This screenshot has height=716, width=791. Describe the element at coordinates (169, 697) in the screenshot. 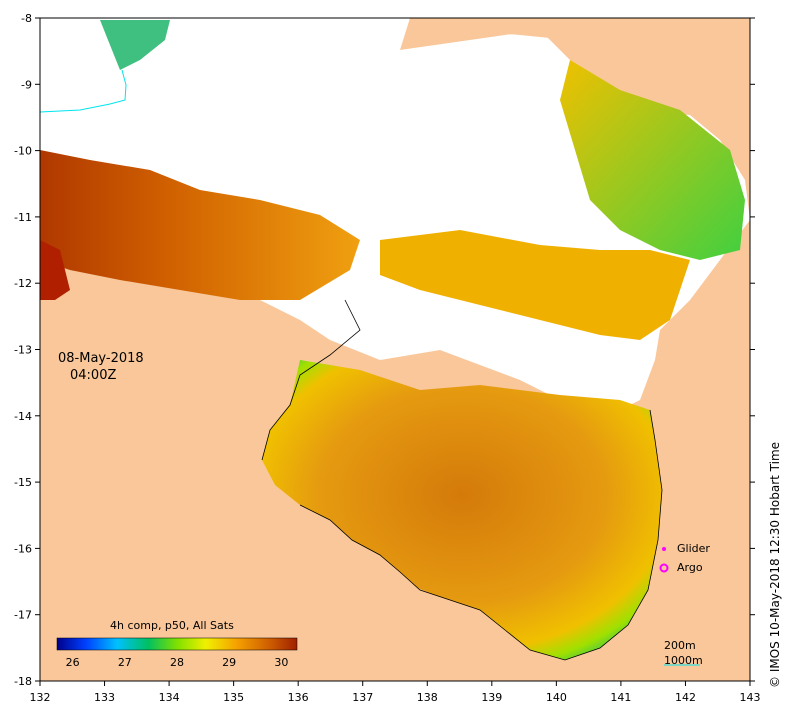

I see `x-tick-label: 134` at that location.